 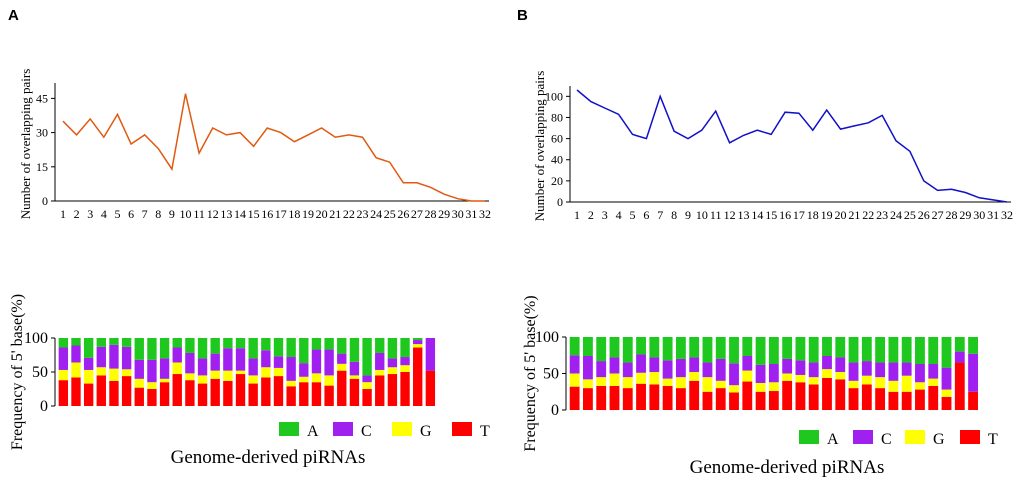 What do you see at coordinates (240, 214) in the screenshot?
I see `panel-a-line-x-tick-label: 14` at bounding box center [240, 214].